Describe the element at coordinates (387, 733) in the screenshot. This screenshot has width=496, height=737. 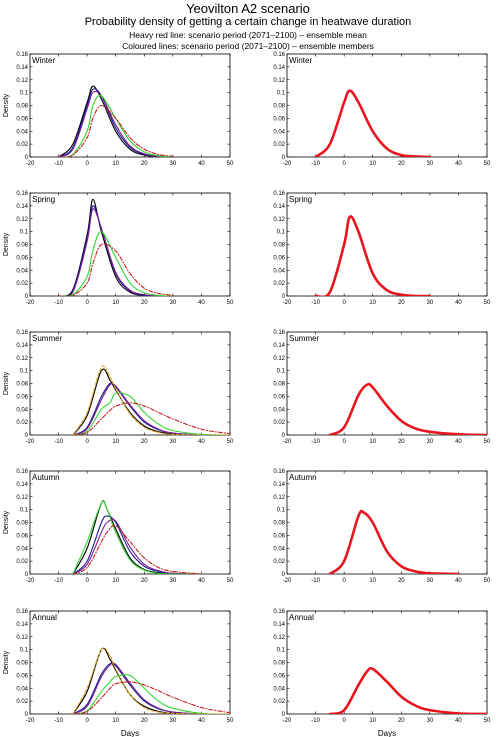
I see `x-axis-label: Days` at that location.